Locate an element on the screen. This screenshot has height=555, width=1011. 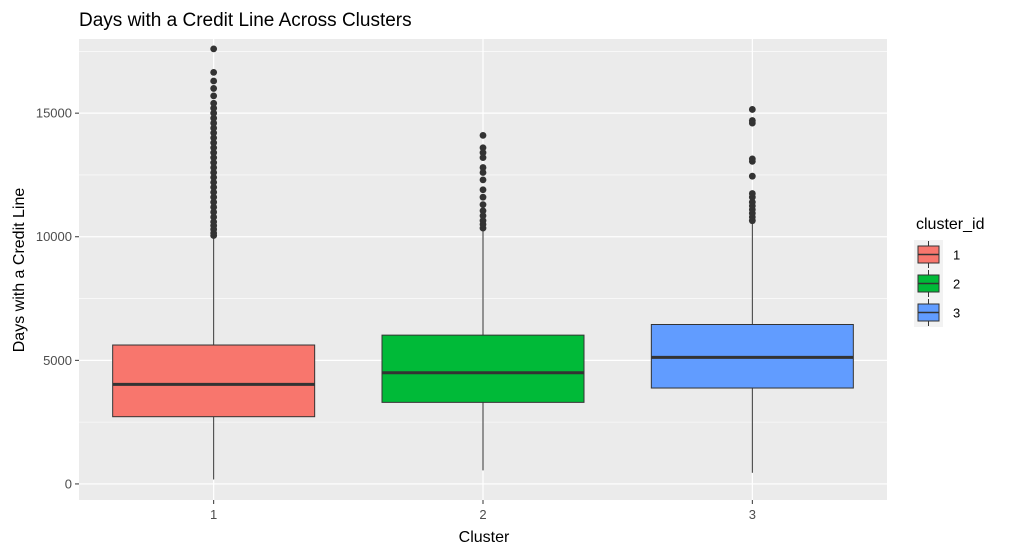
x-tick-label: 2 is located at coordinates (482, 514).